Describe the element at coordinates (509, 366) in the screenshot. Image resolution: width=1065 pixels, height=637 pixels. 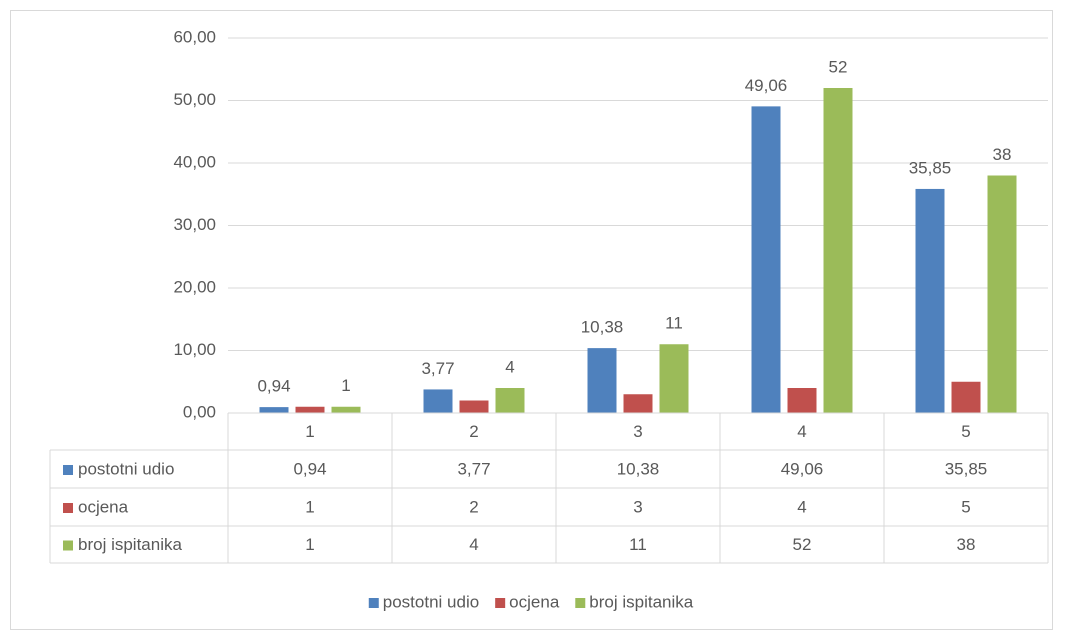
I see `data-label: 4` at that location.